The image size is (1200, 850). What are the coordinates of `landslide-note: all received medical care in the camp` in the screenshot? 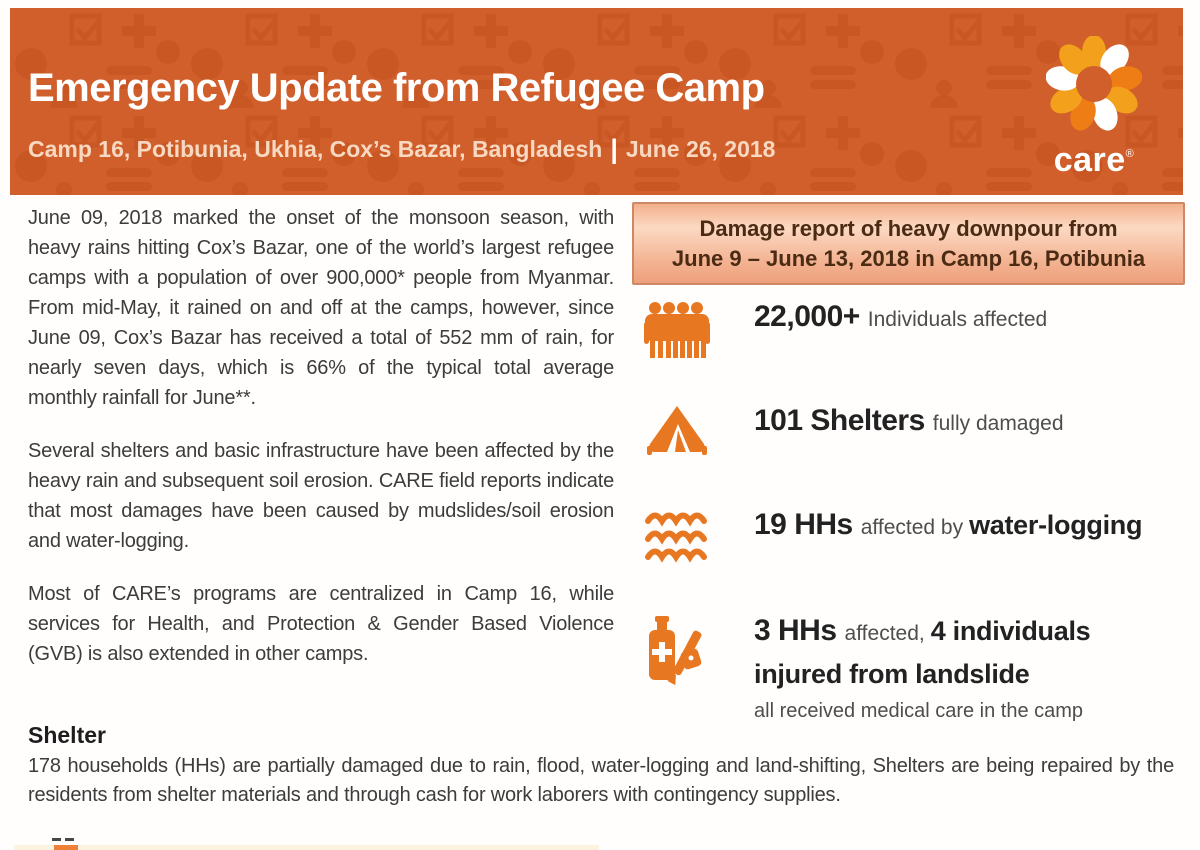 It's located at (919, 711).